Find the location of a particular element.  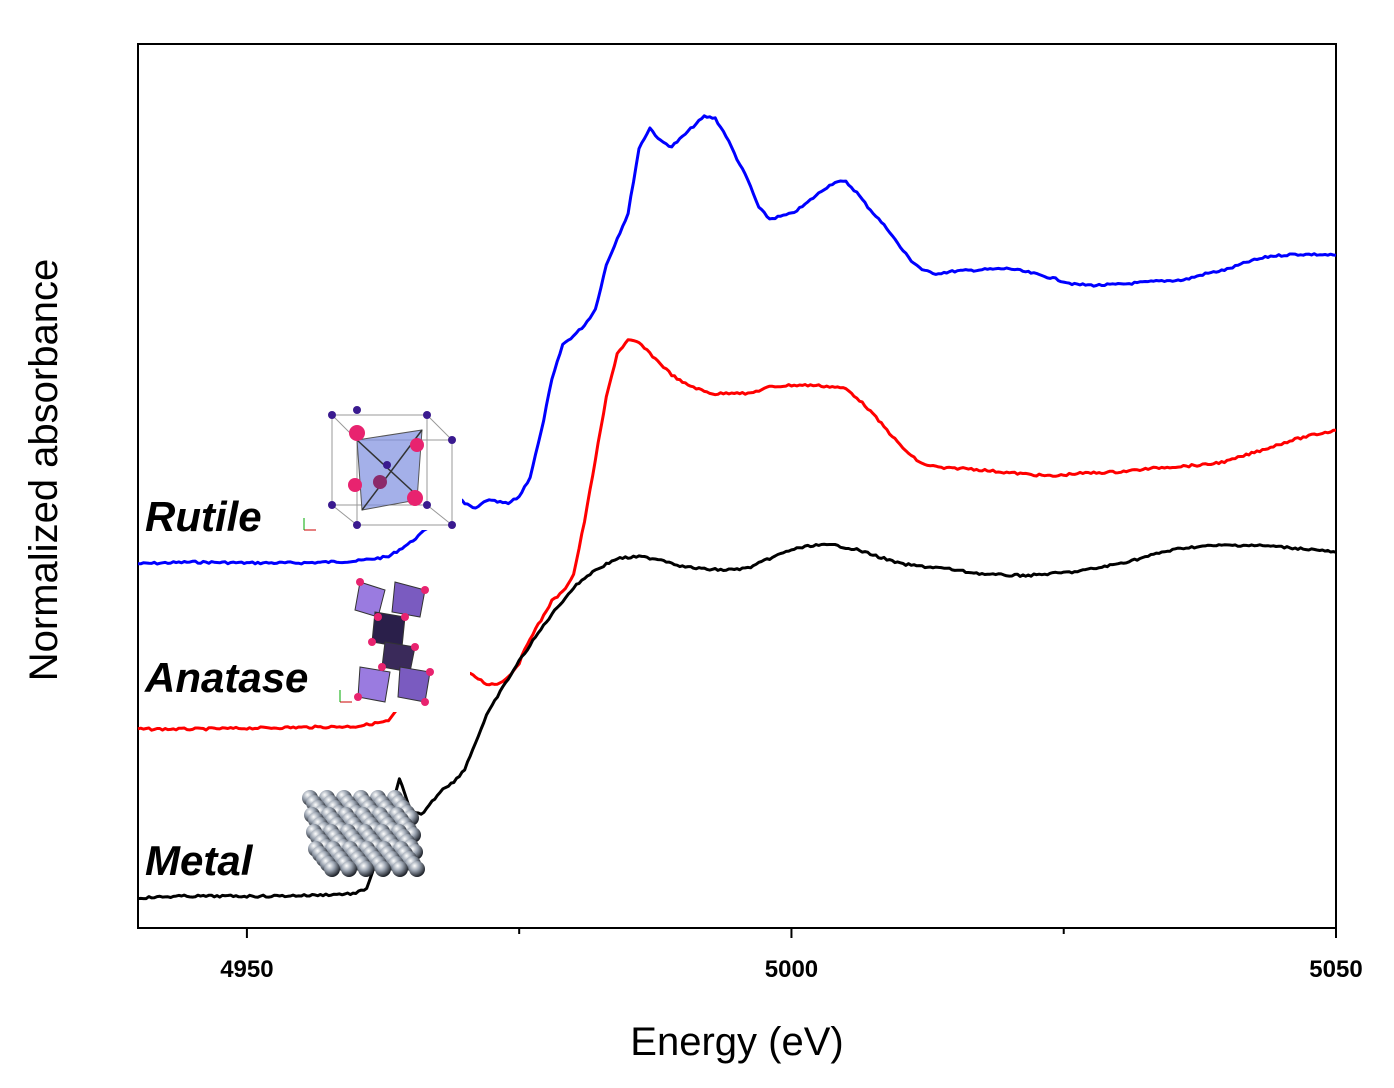

x-tick-label: 5050 is located at coordinates (1335, 969).